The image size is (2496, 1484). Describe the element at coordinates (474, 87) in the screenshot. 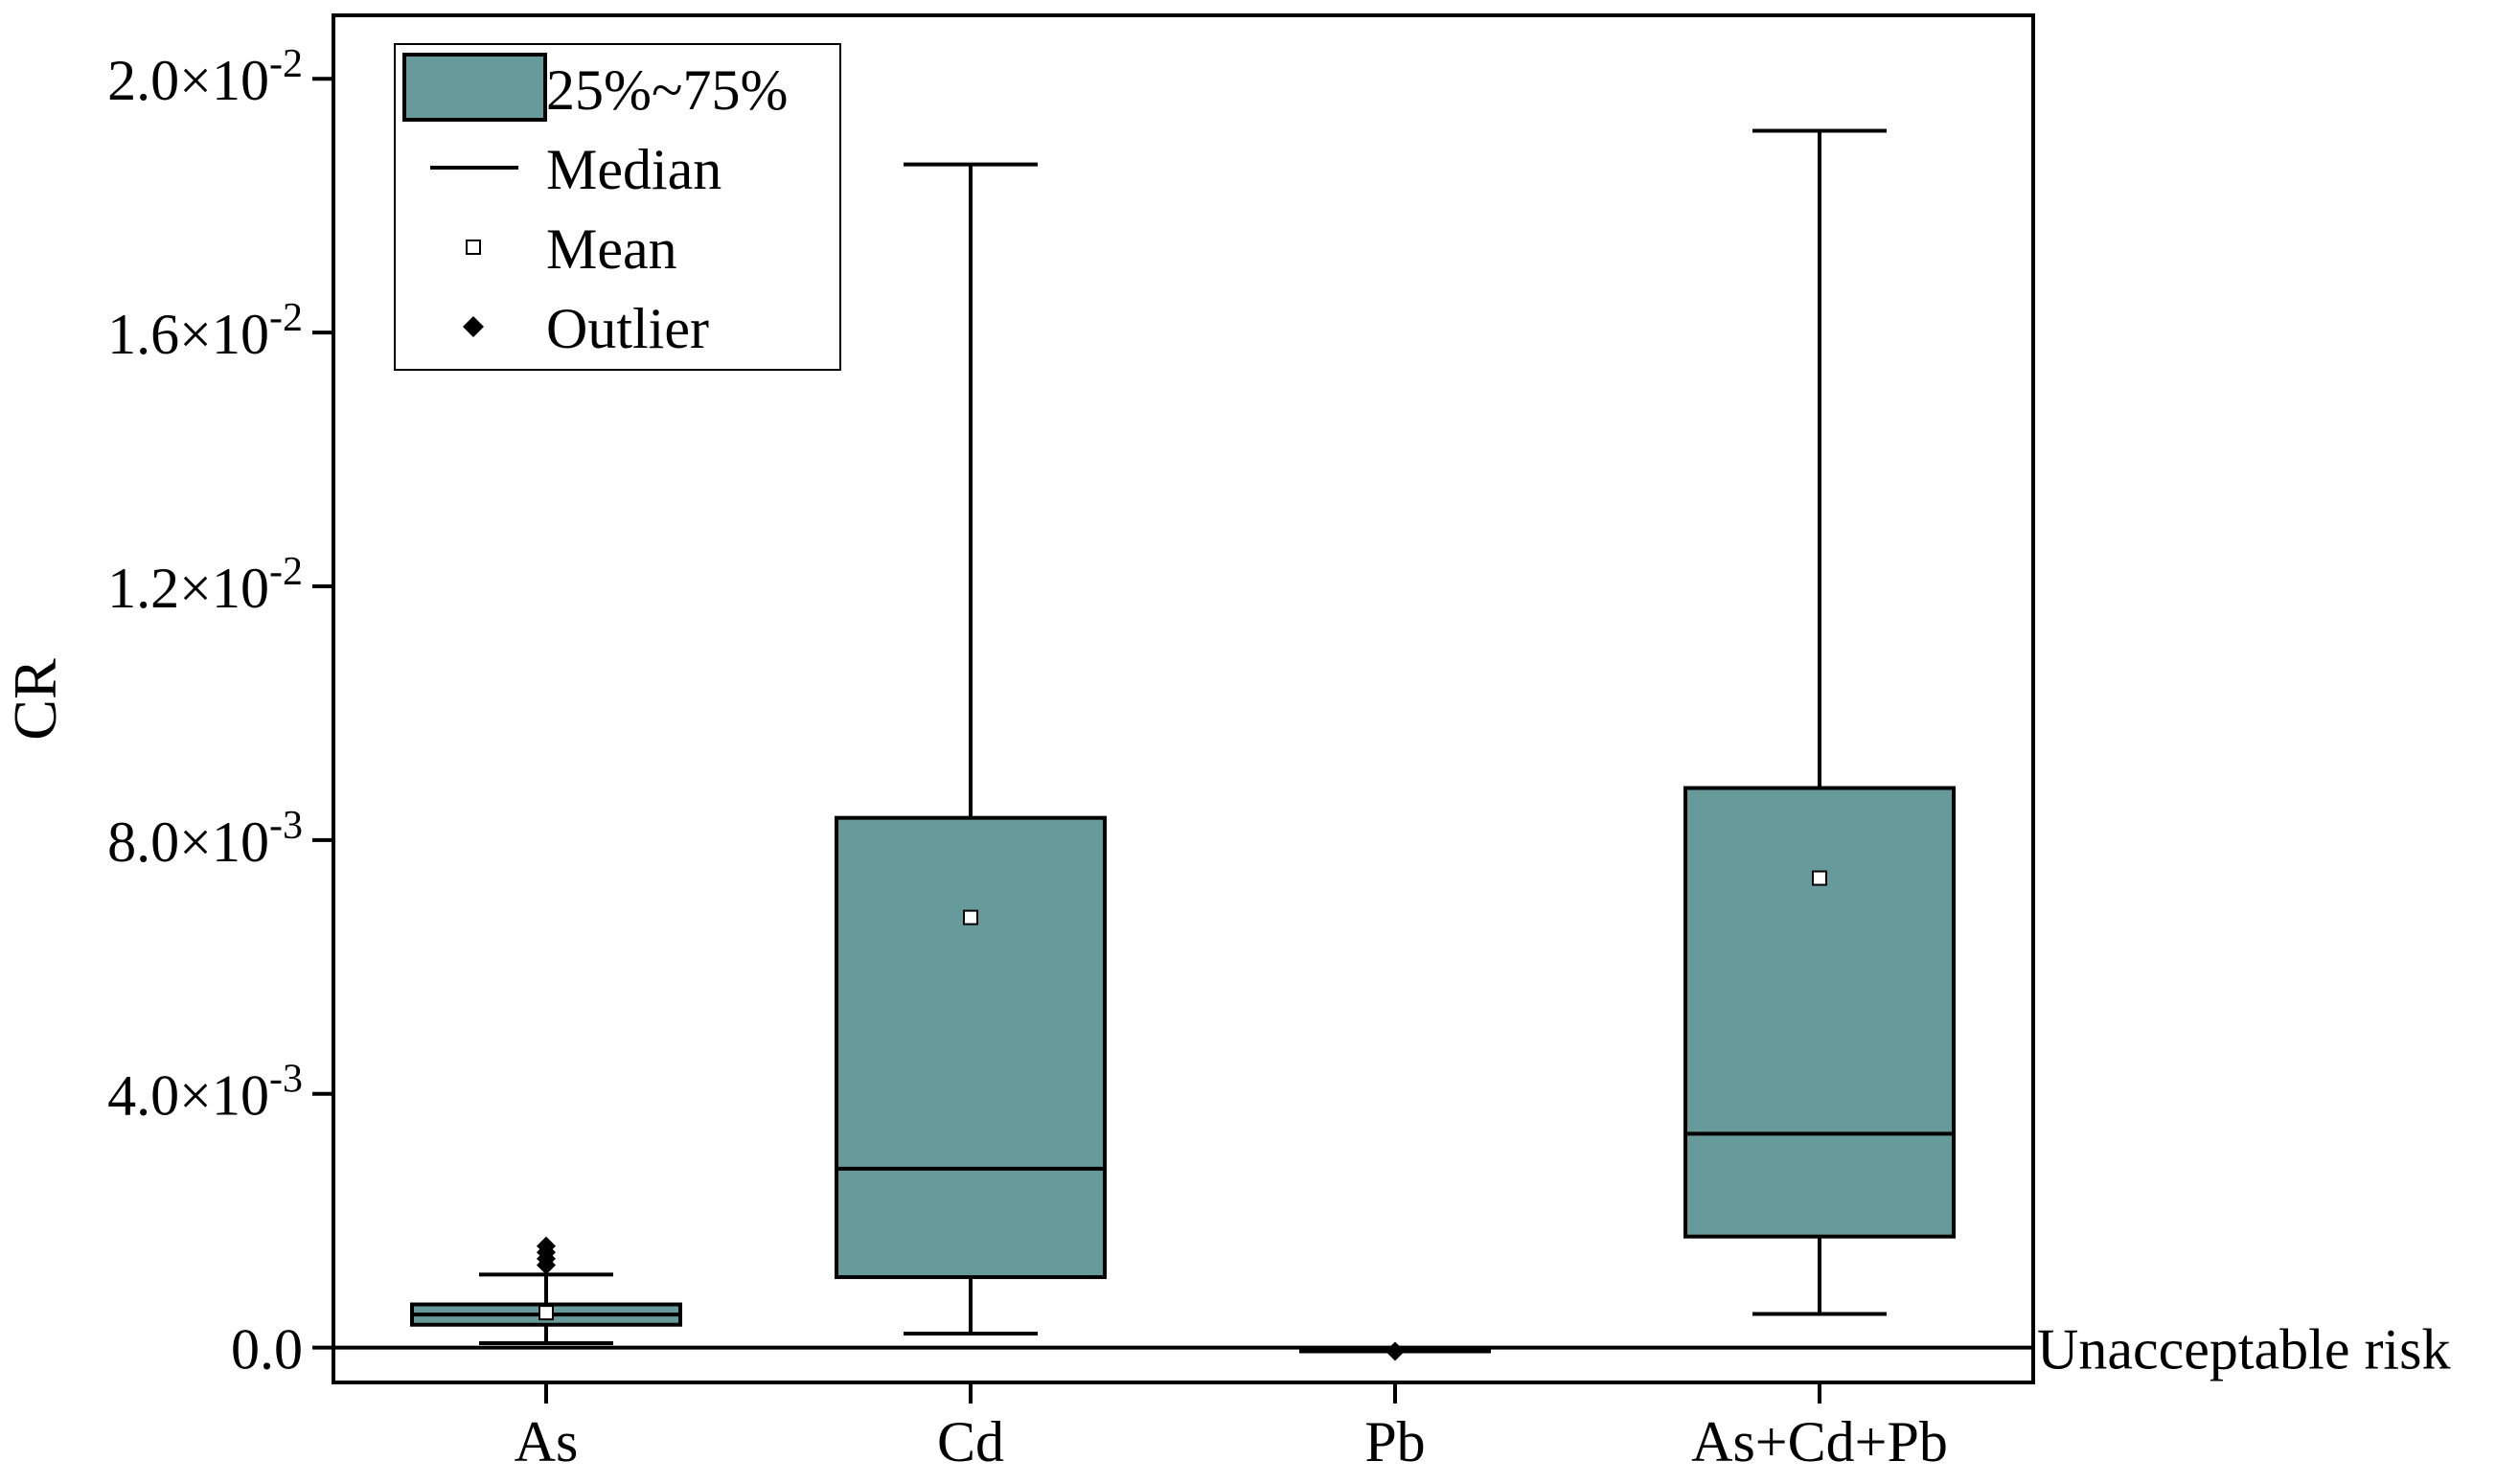

I see `legend-swatch-box` at that location.